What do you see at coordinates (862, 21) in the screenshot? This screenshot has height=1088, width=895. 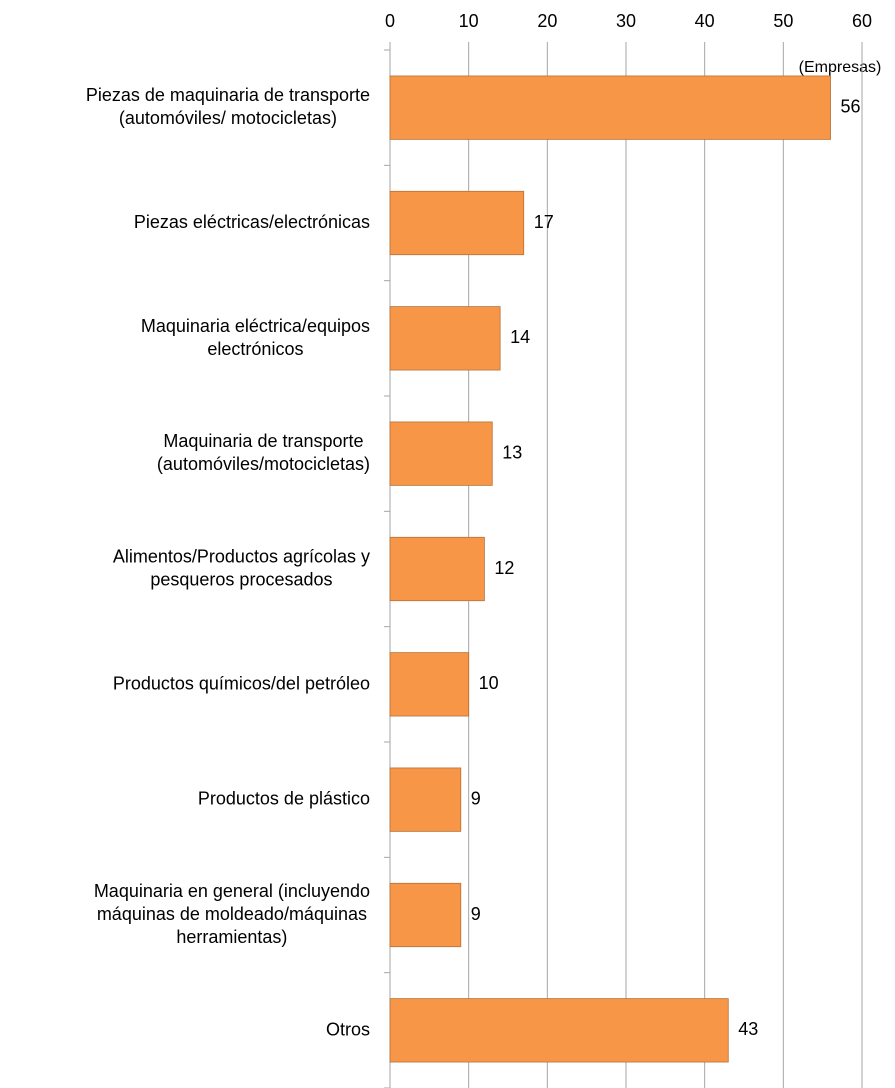 I see `x-tick-label: 60` at bounding box center [862, 21].